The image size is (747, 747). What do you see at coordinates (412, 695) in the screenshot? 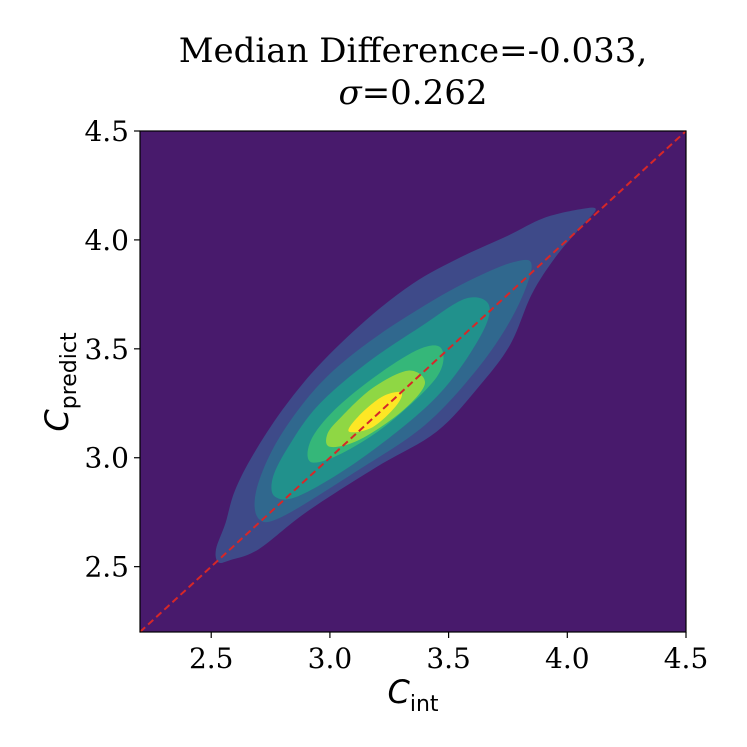
I see `x-axis-label: Cint` at bounding box center [412, 695].